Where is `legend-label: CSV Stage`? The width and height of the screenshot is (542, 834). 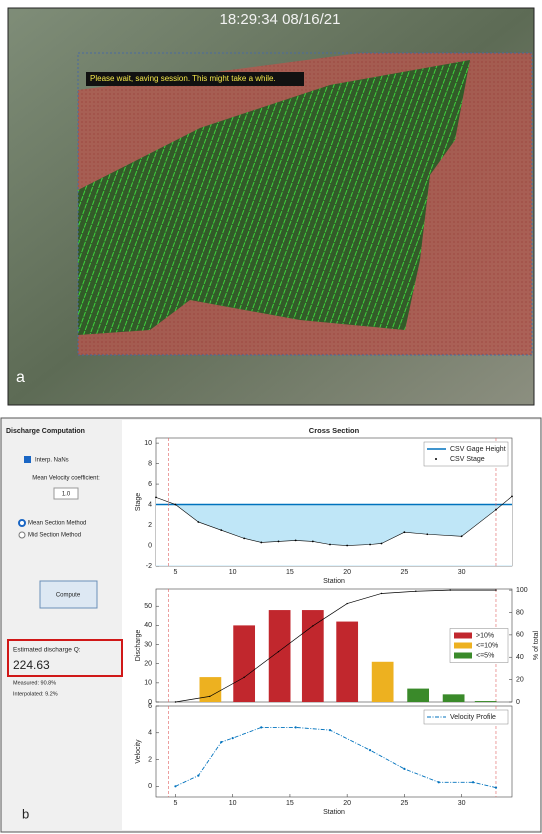 legend-label: CSV Stage is located at coordinates (467, 459).